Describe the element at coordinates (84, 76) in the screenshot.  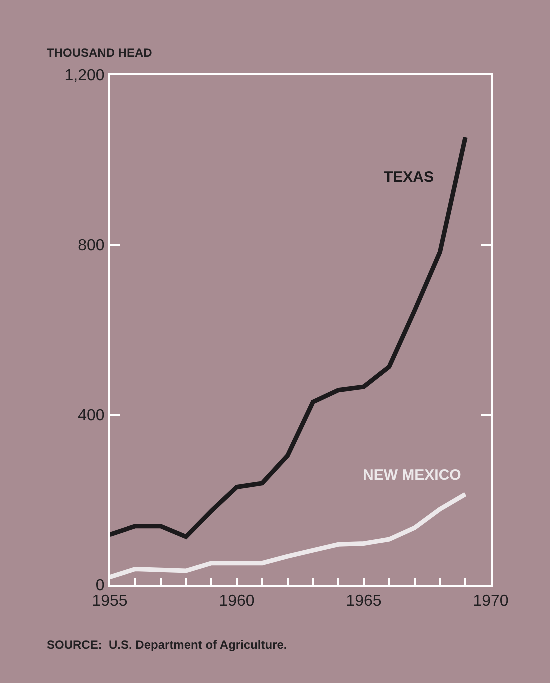
I see `y-tick-label: 1,200` at that location.